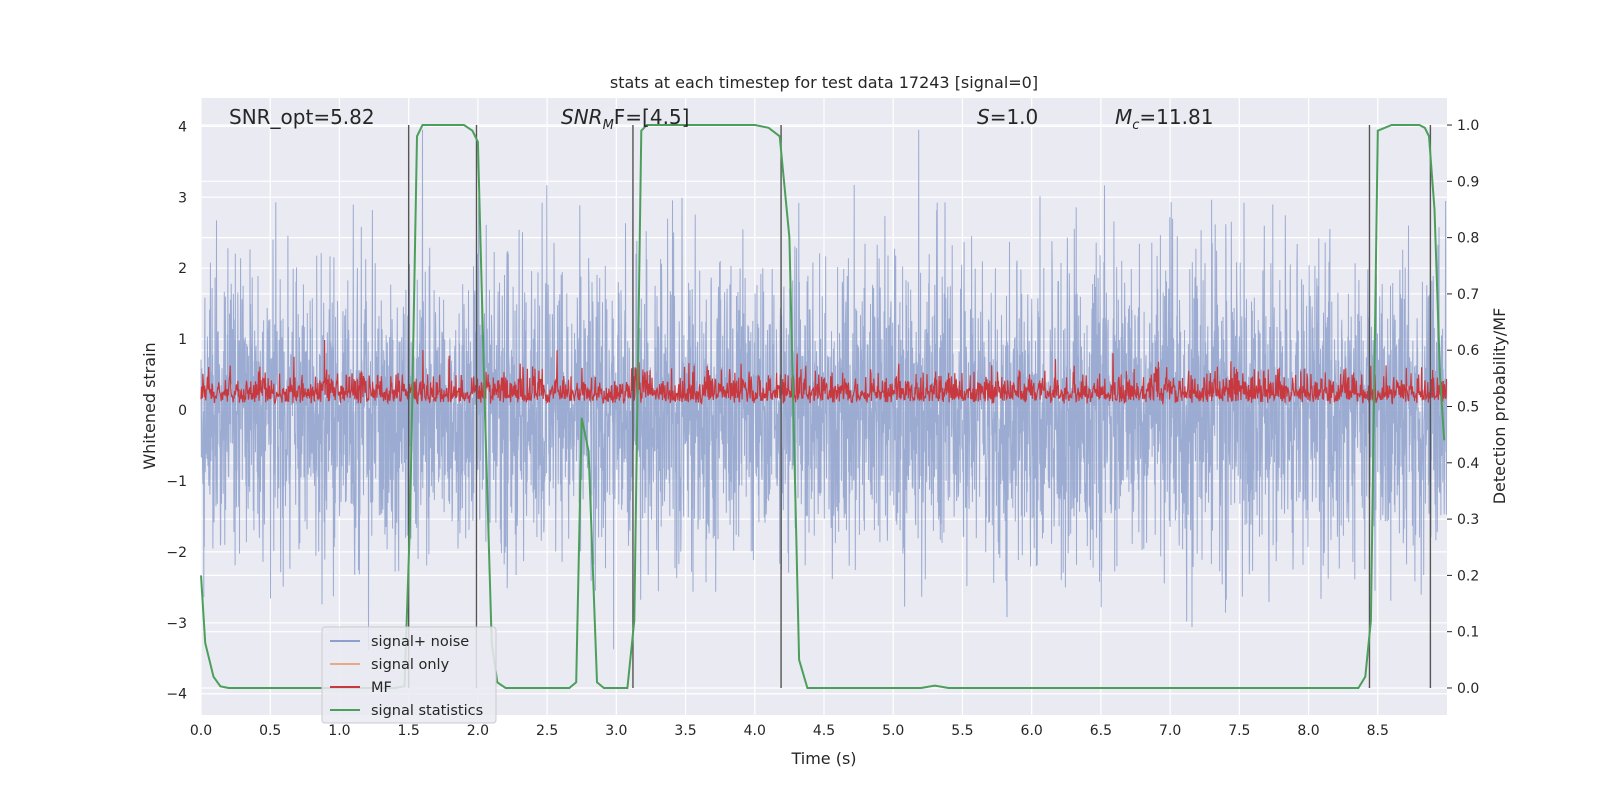 Image resolution: width=1600 pixels, height=804 pixels. I want to click on x-tick-label: 5.5, so click(962, 731).